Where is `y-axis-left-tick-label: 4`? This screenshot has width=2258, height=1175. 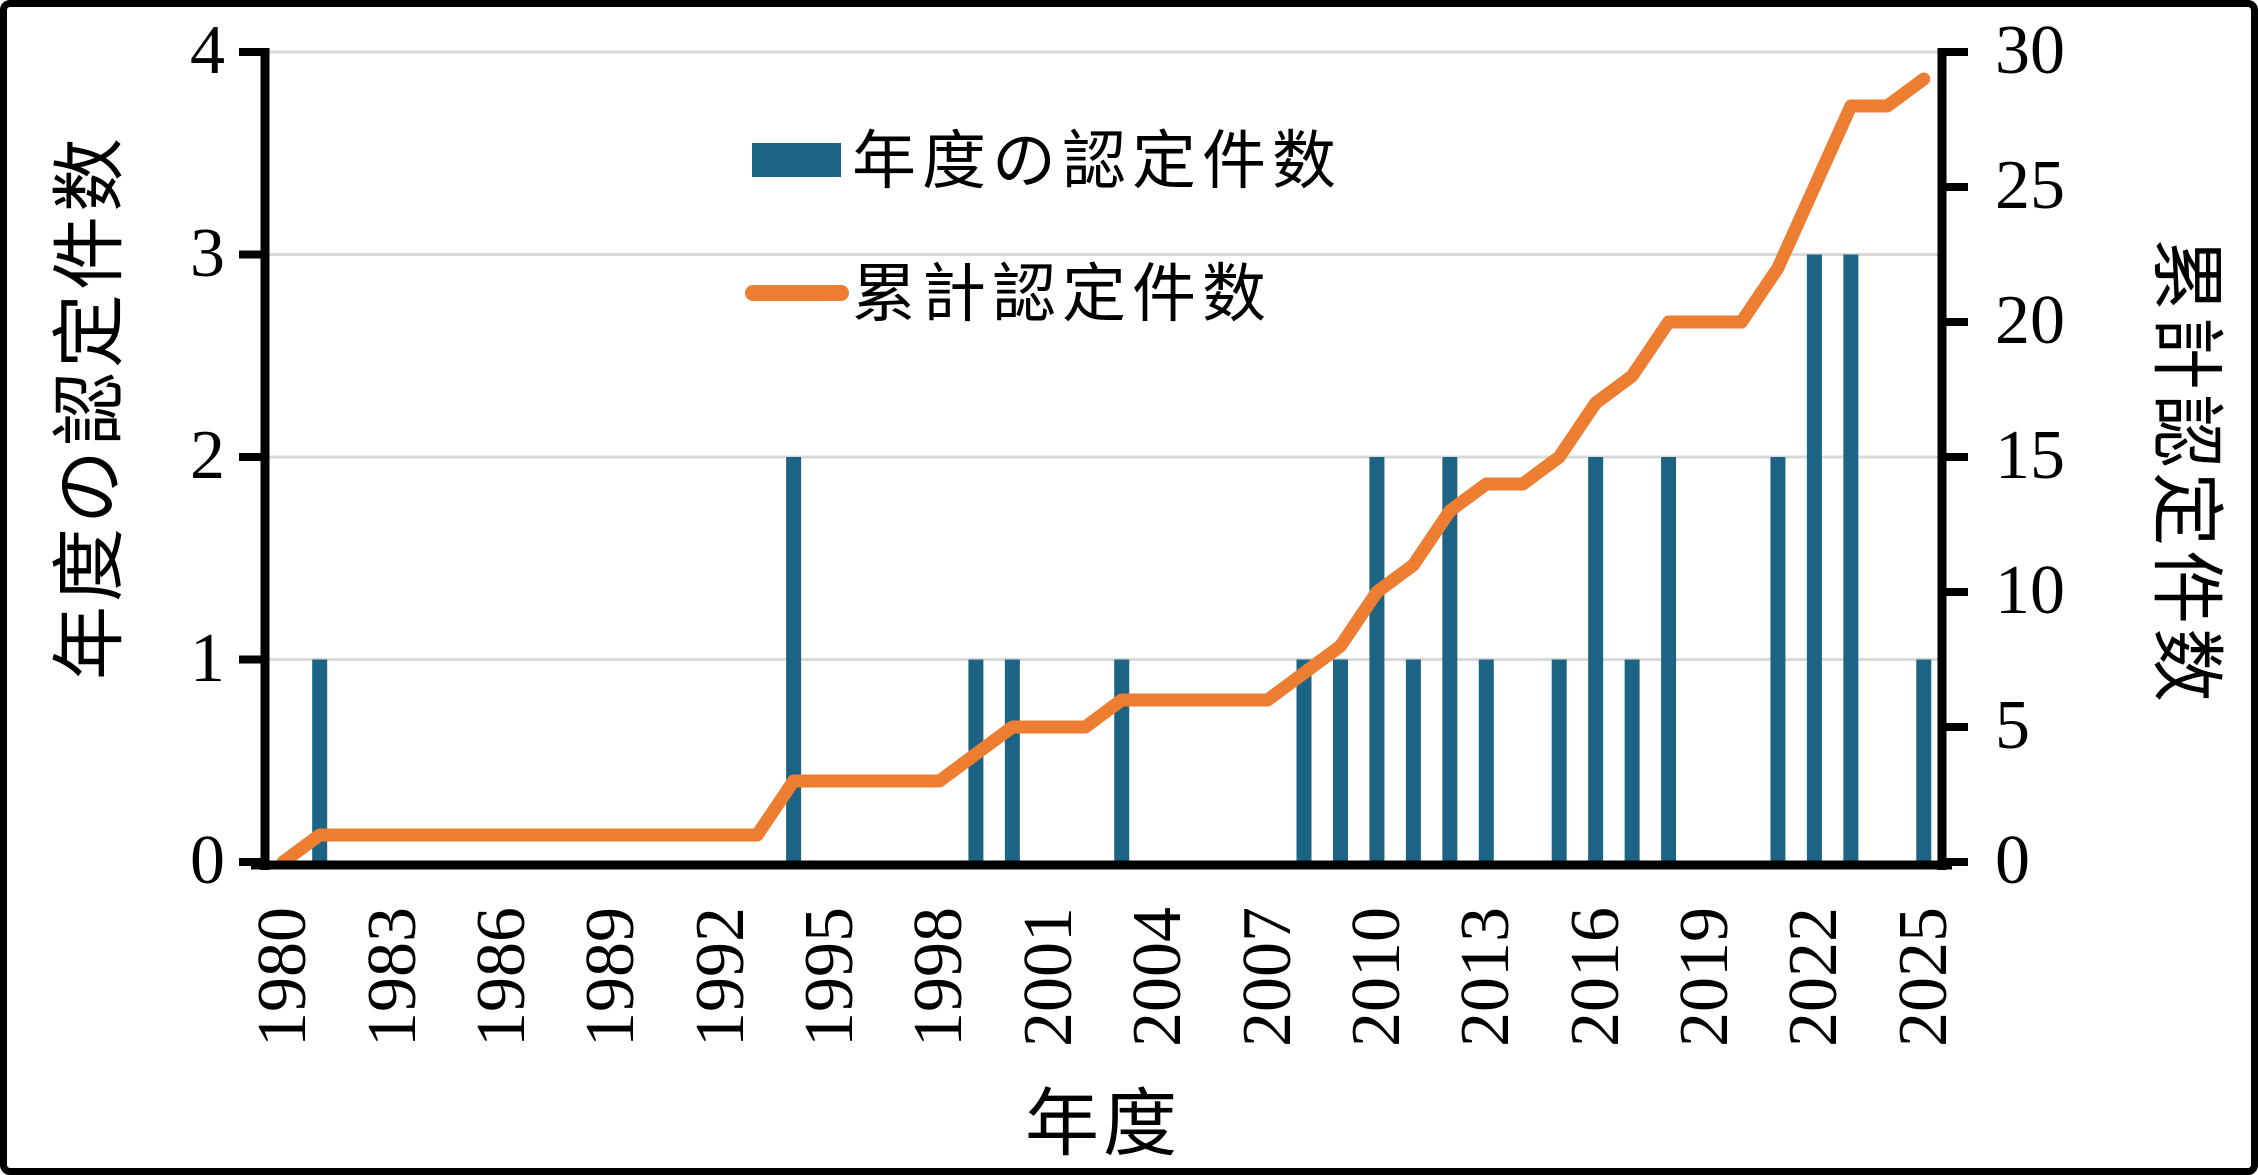
y-axis-left-tick-label: 4 is located at coordinates (207, 50).